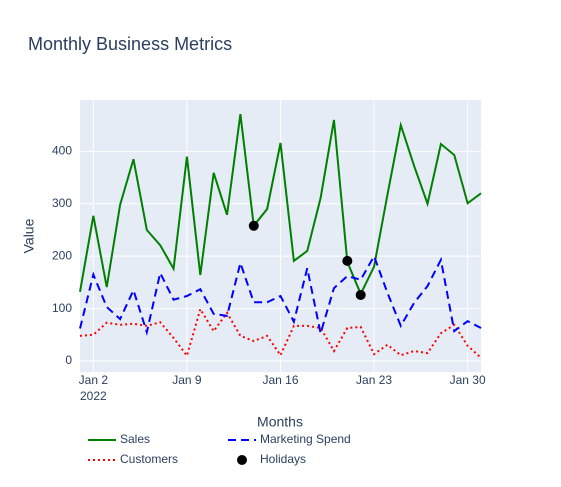  I want to click on y-tick-label: 0, so click(68, 360).